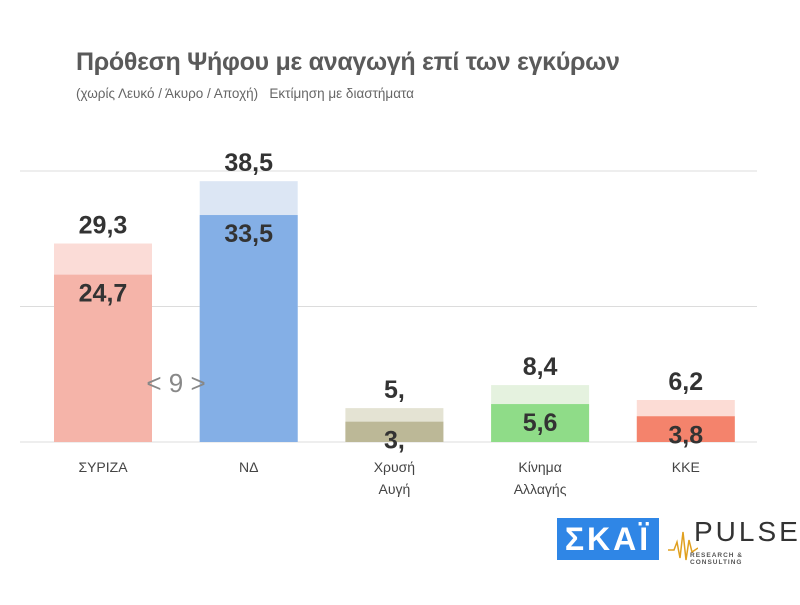  Describe the element at coordinates (394, 390) in the screenshot. I see `data-label-high: 5,` at that location.